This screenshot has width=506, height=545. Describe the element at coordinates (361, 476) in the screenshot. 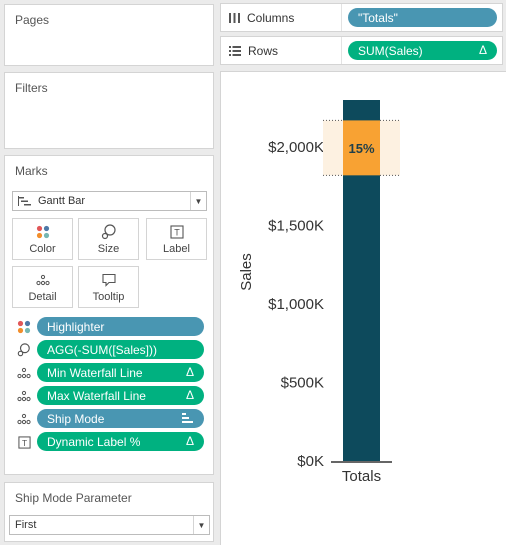

I see `x-axis-tick-label: Totals` at that location.